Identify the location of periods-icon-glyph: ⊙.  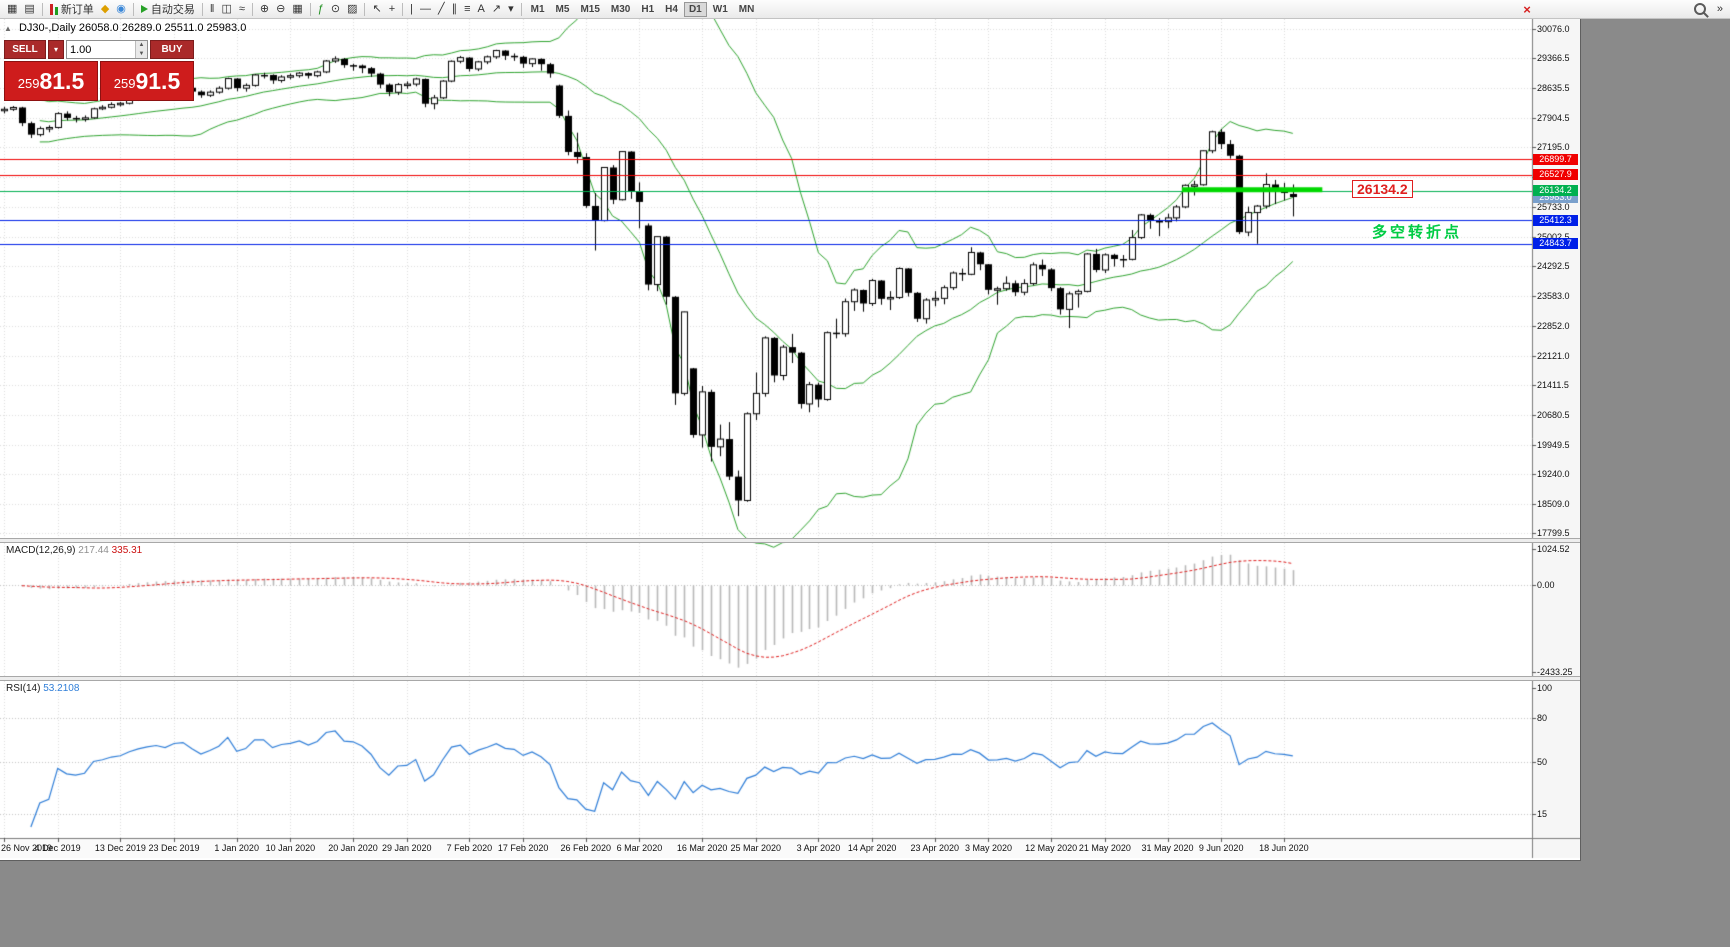
(335, 8).